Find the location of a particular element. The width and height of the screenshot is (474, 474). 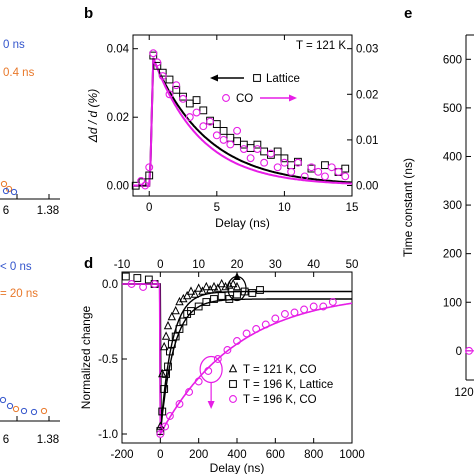

panel-d-x-tick-label: 0 is located at coordinates (160, 455).